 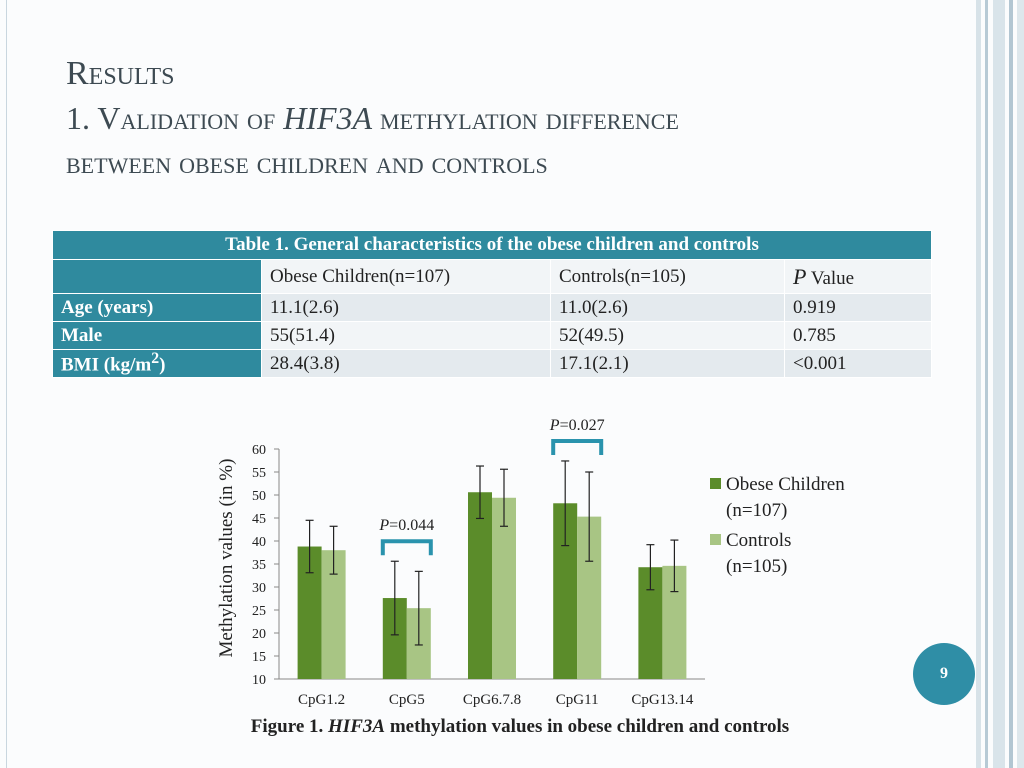 I want to click on bar-controls, so click(x=504, y=588).